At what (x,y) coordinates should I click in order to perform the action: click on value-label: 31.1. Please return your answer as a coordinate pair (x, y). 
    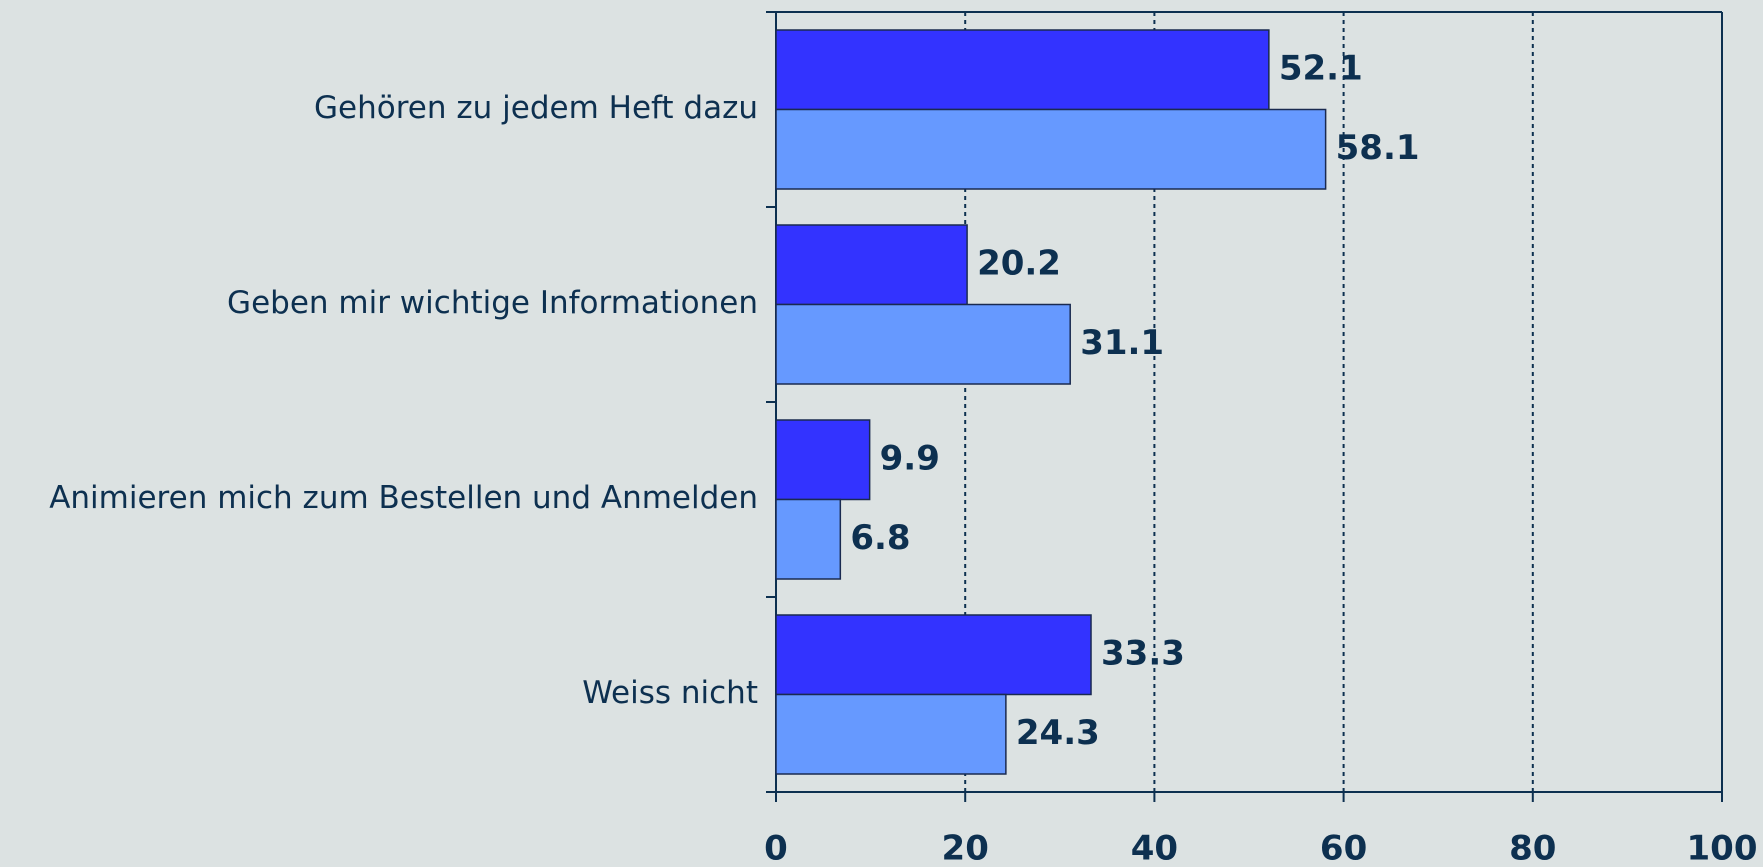
    Looking at the image, I should click on (1122, 343).